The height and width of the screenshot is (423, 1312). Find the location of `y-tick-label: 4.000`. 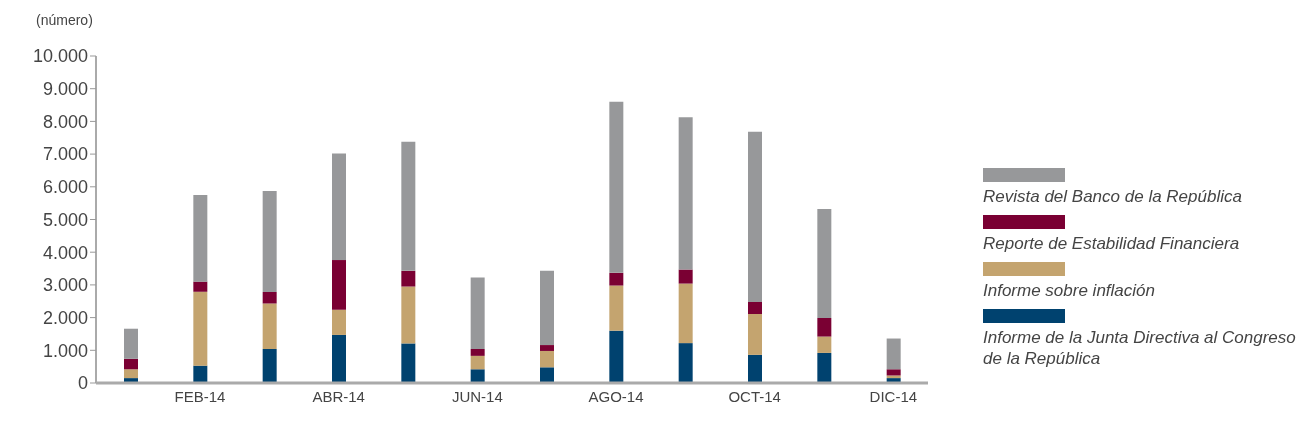

y-tick-label: 4.000 is located at coordinates (65, 252).